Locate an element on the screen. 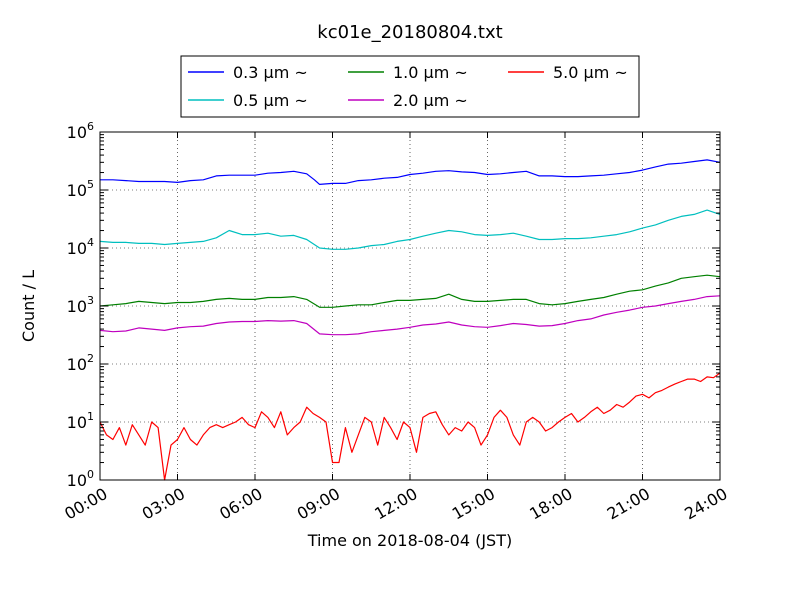 The image size is (800, 600). legend: 0.3 μm ~ 0.5 μm ~ 1.0 μm ~ 2.0 μm ~ 5.0 μm ~ is located at coordinates (410, 86).